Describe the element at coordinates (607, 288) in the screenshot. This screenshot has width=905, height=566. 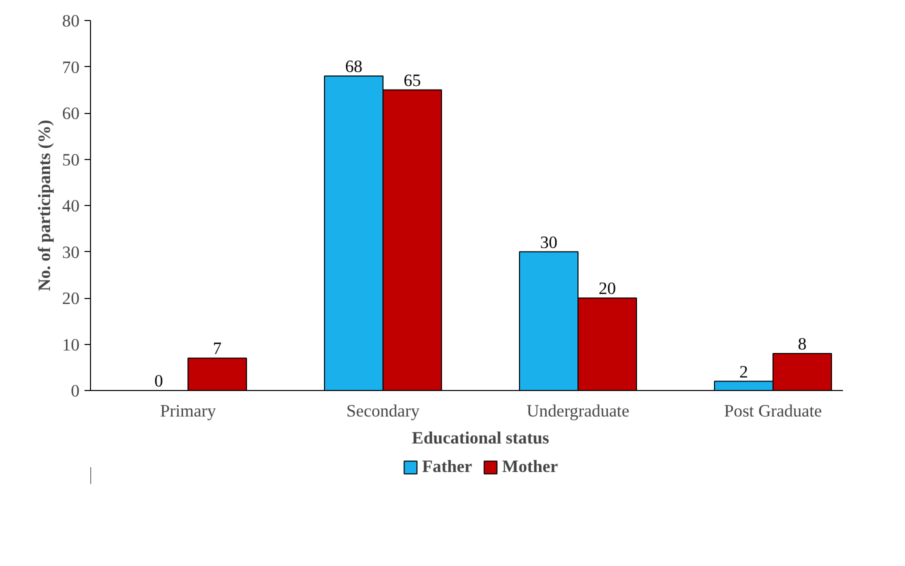
I see `data-label: 20` at that location.